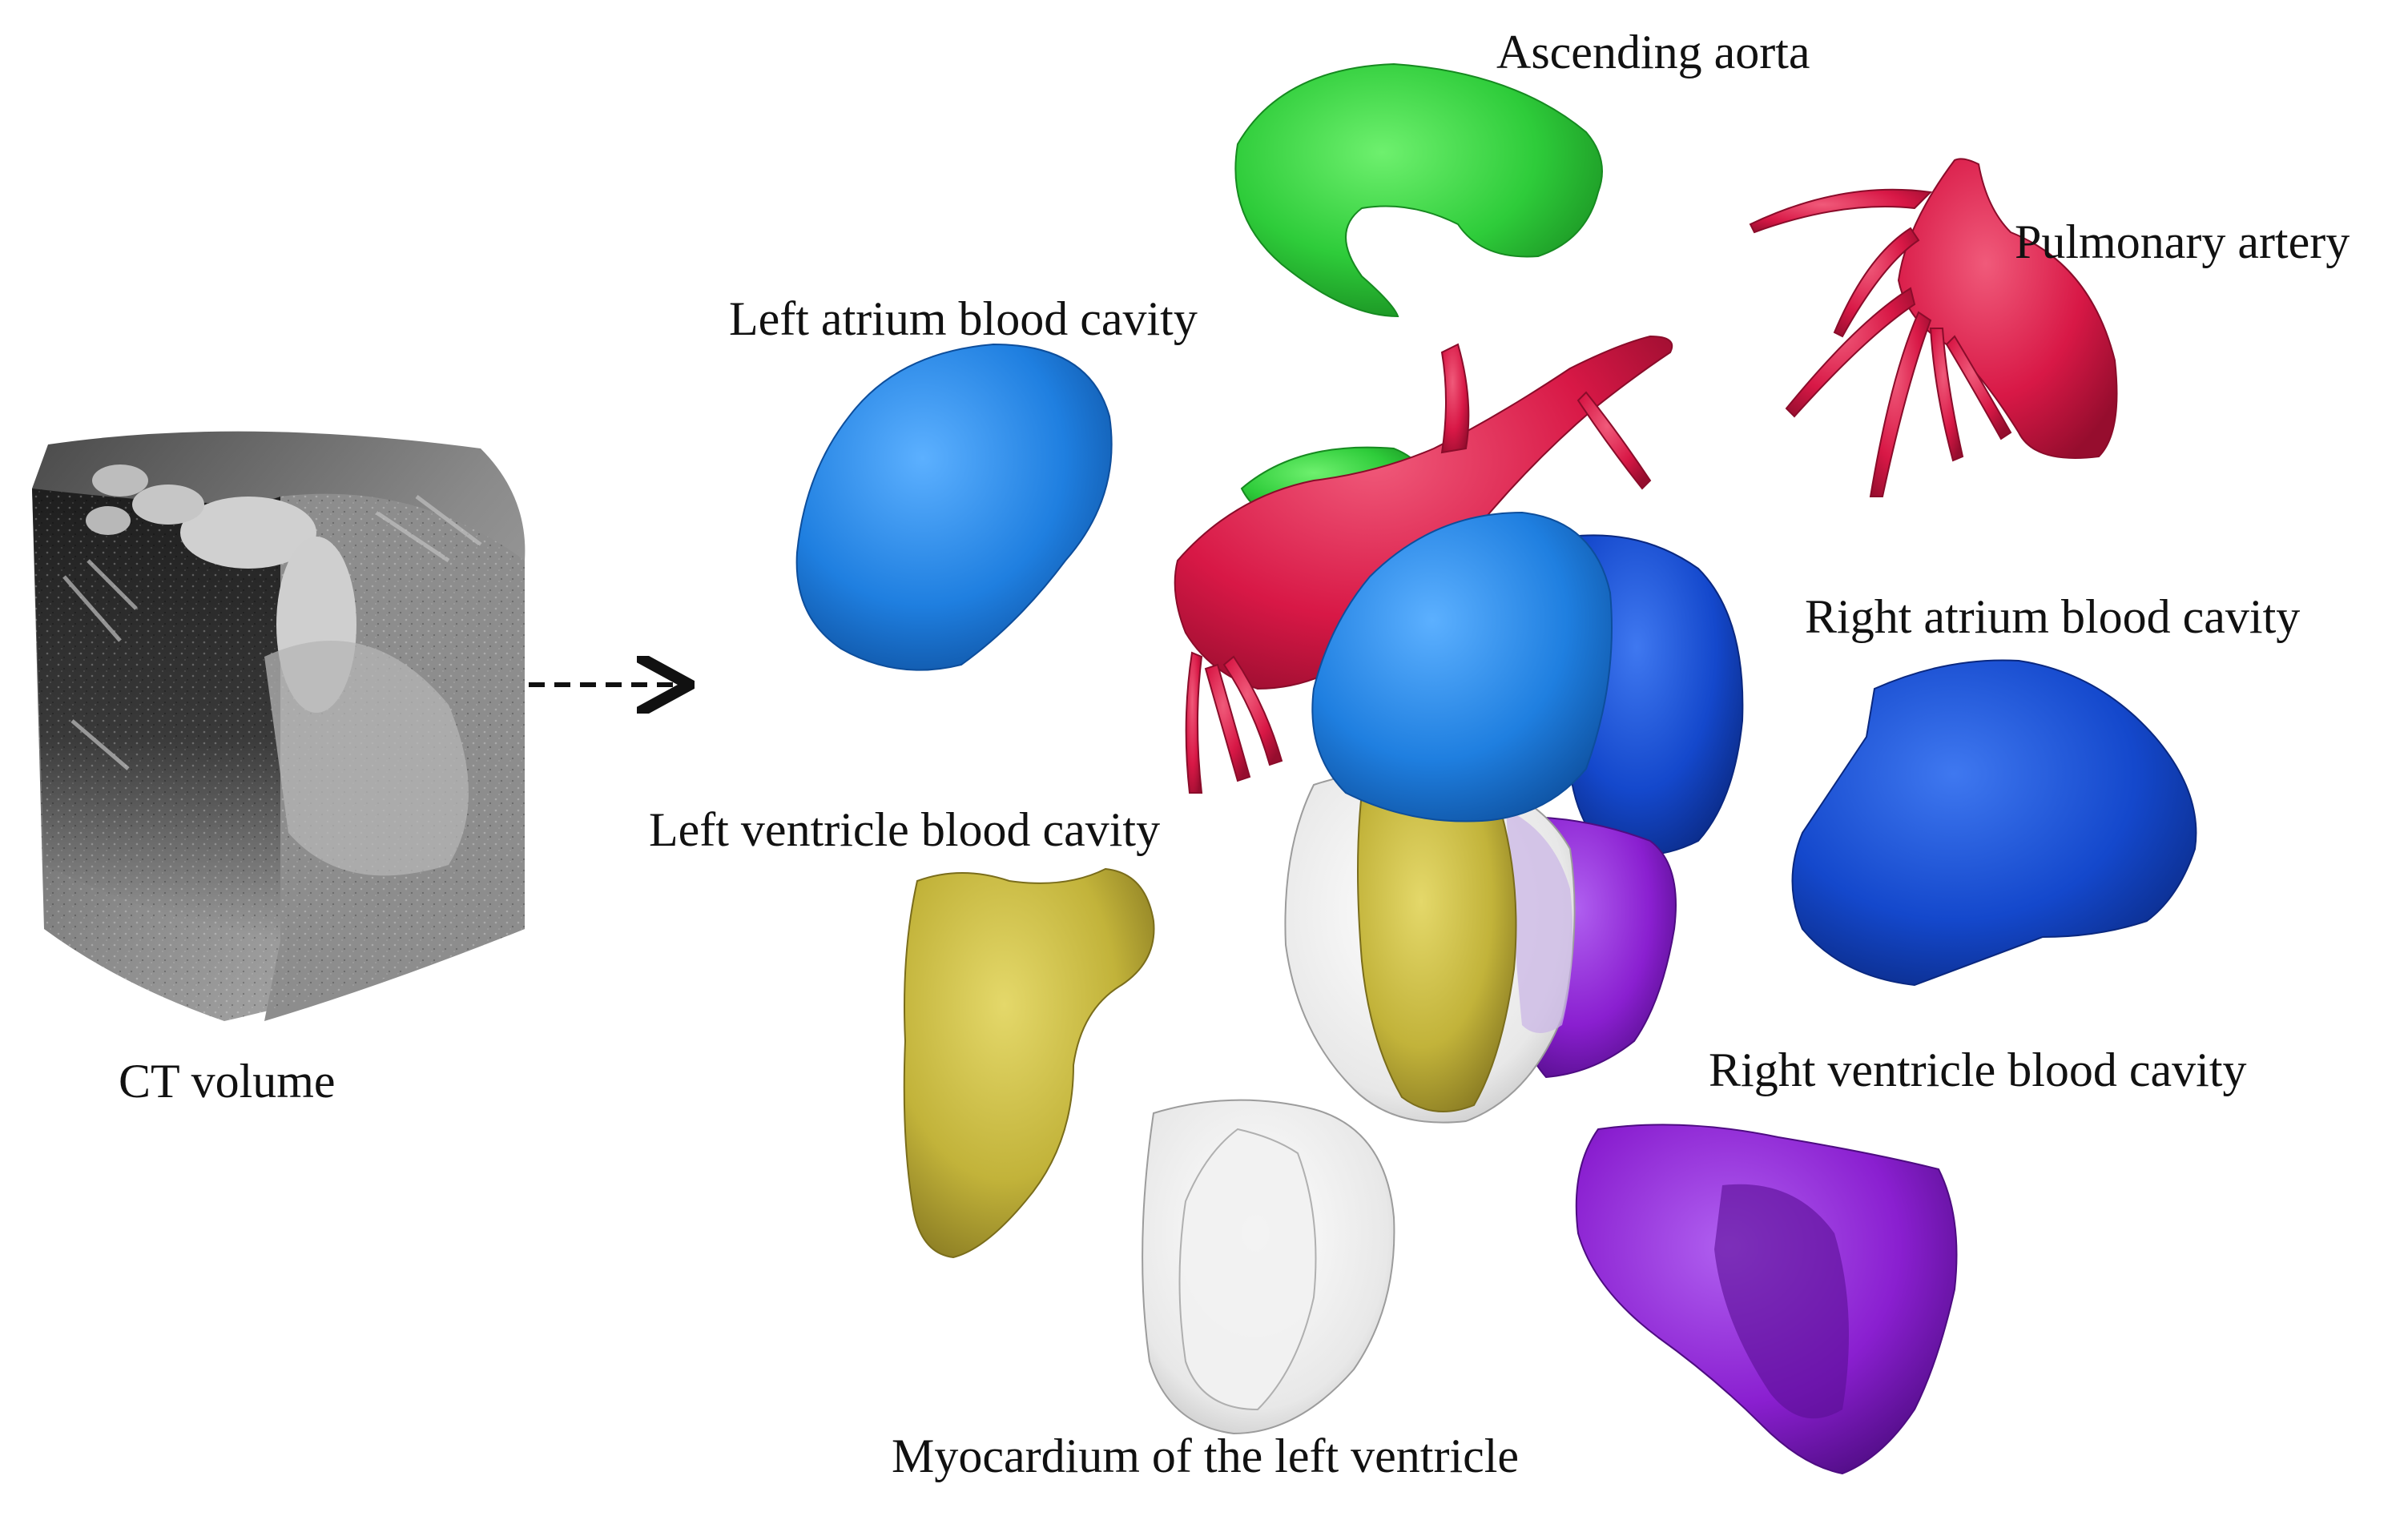  Describe the element at coordinates (1206, 1456) in the screenshot. I see `label-myocardium: Myocardium of the left ventricle` at that location.